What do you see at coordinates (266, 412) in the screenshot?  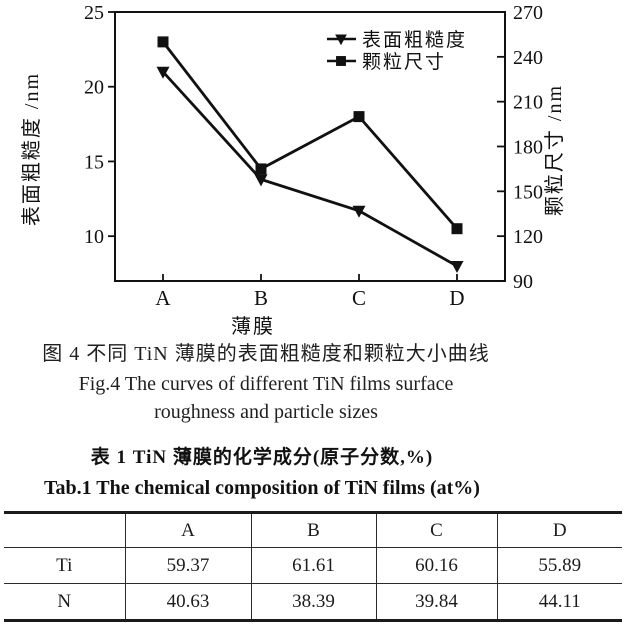 I see `figure-caption-en-line2: roughness and particle sizes` at bounding box center [266, 412].